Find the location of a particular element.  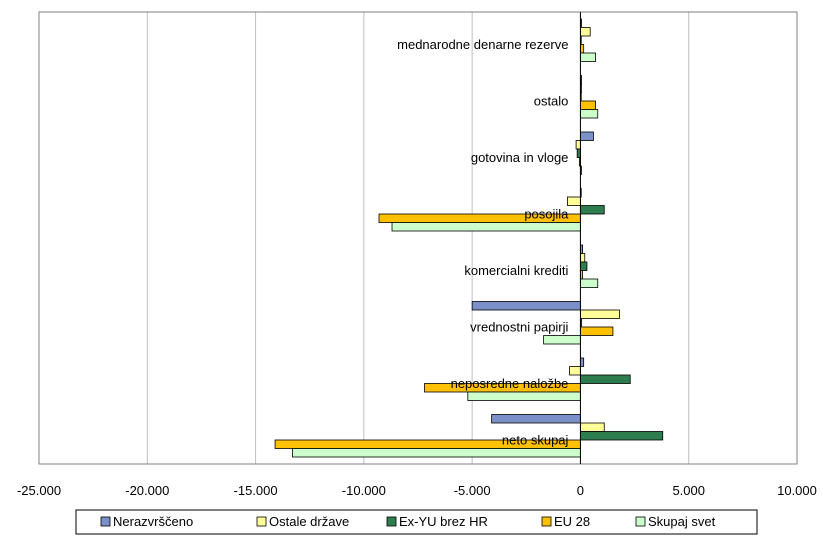

category-label: komercialni krediti is located at coordinates (516, 270).